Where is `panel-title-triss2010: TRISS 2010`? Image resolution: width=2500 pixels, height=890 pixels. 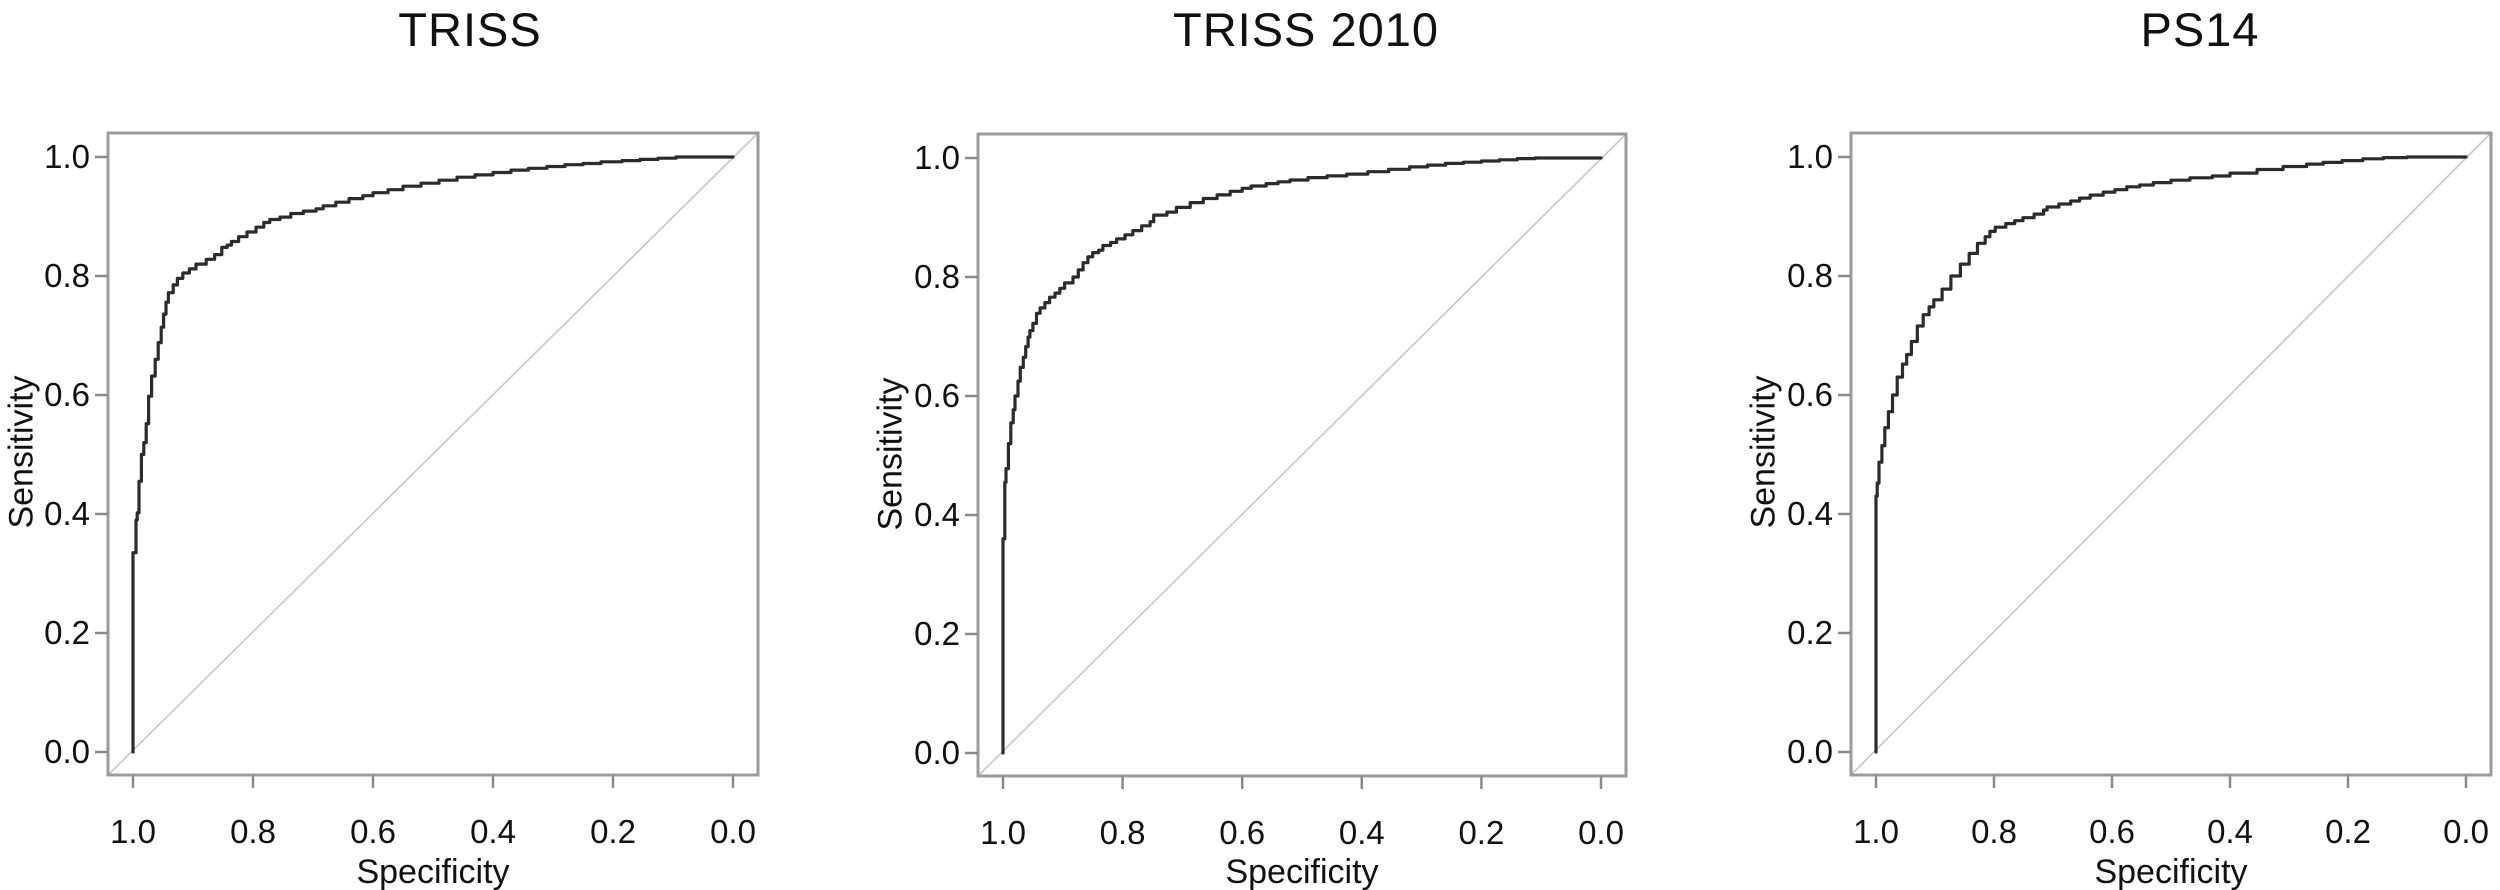
panel-title-triss2010: TRISS 2010 is located at coordinates (1306, 29).